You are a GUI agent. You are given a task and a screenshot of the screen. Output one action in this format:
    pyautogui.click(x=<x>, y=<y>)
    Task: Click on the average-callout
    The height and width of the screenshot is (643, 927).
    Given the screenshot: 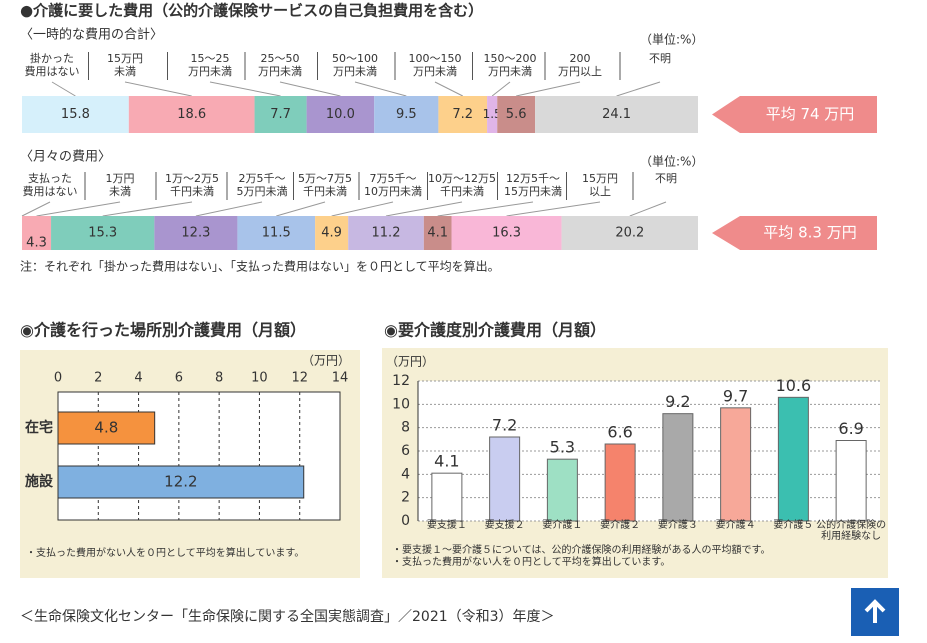 What is the action you would take?
    pyautogui.click(x=794, y=114)
    